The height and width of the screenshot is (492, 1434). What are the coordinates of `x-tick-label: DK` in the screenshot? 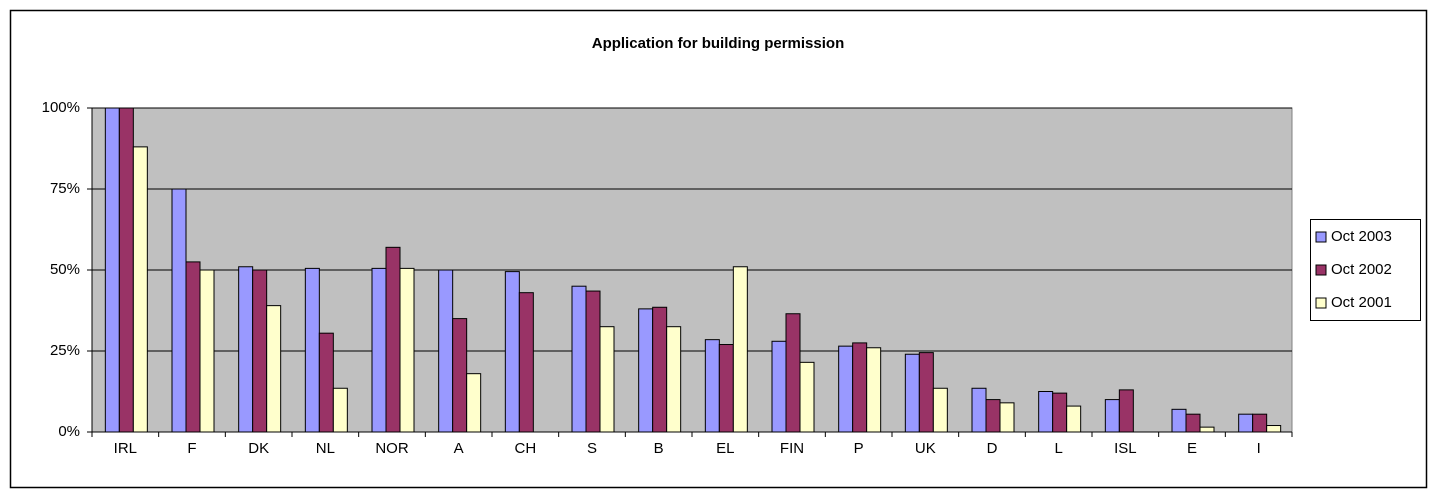 It's located at (258, 448).